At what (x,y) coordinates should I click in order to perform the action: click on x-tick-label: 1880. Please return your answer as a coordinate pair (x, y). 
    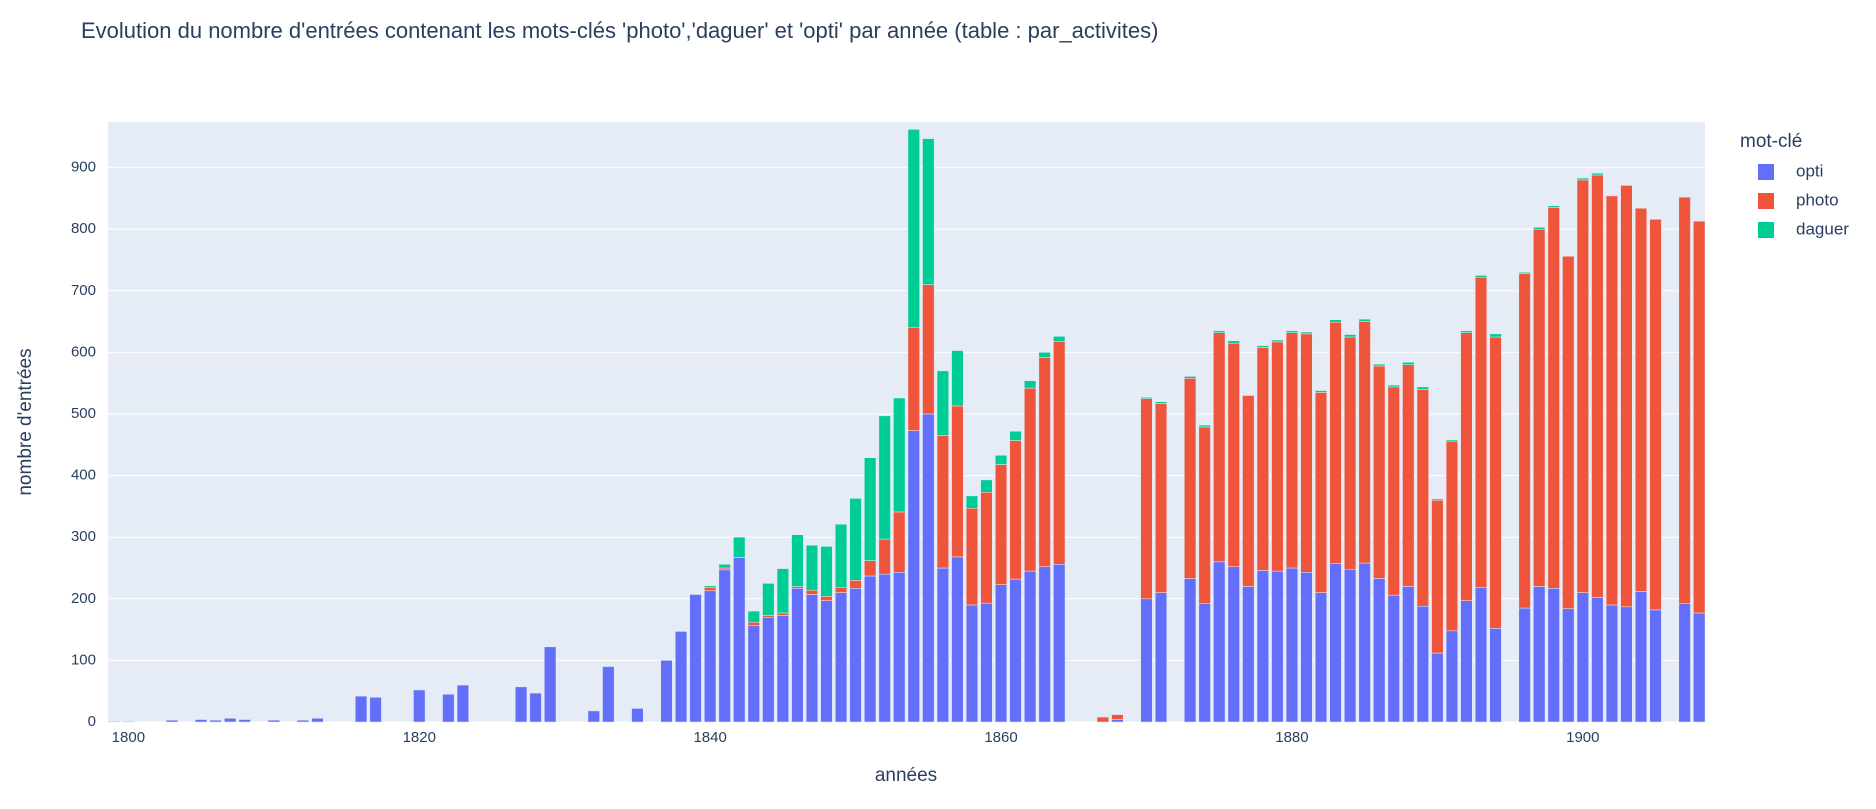
    Looking at the image, I should click on (1291, 737).